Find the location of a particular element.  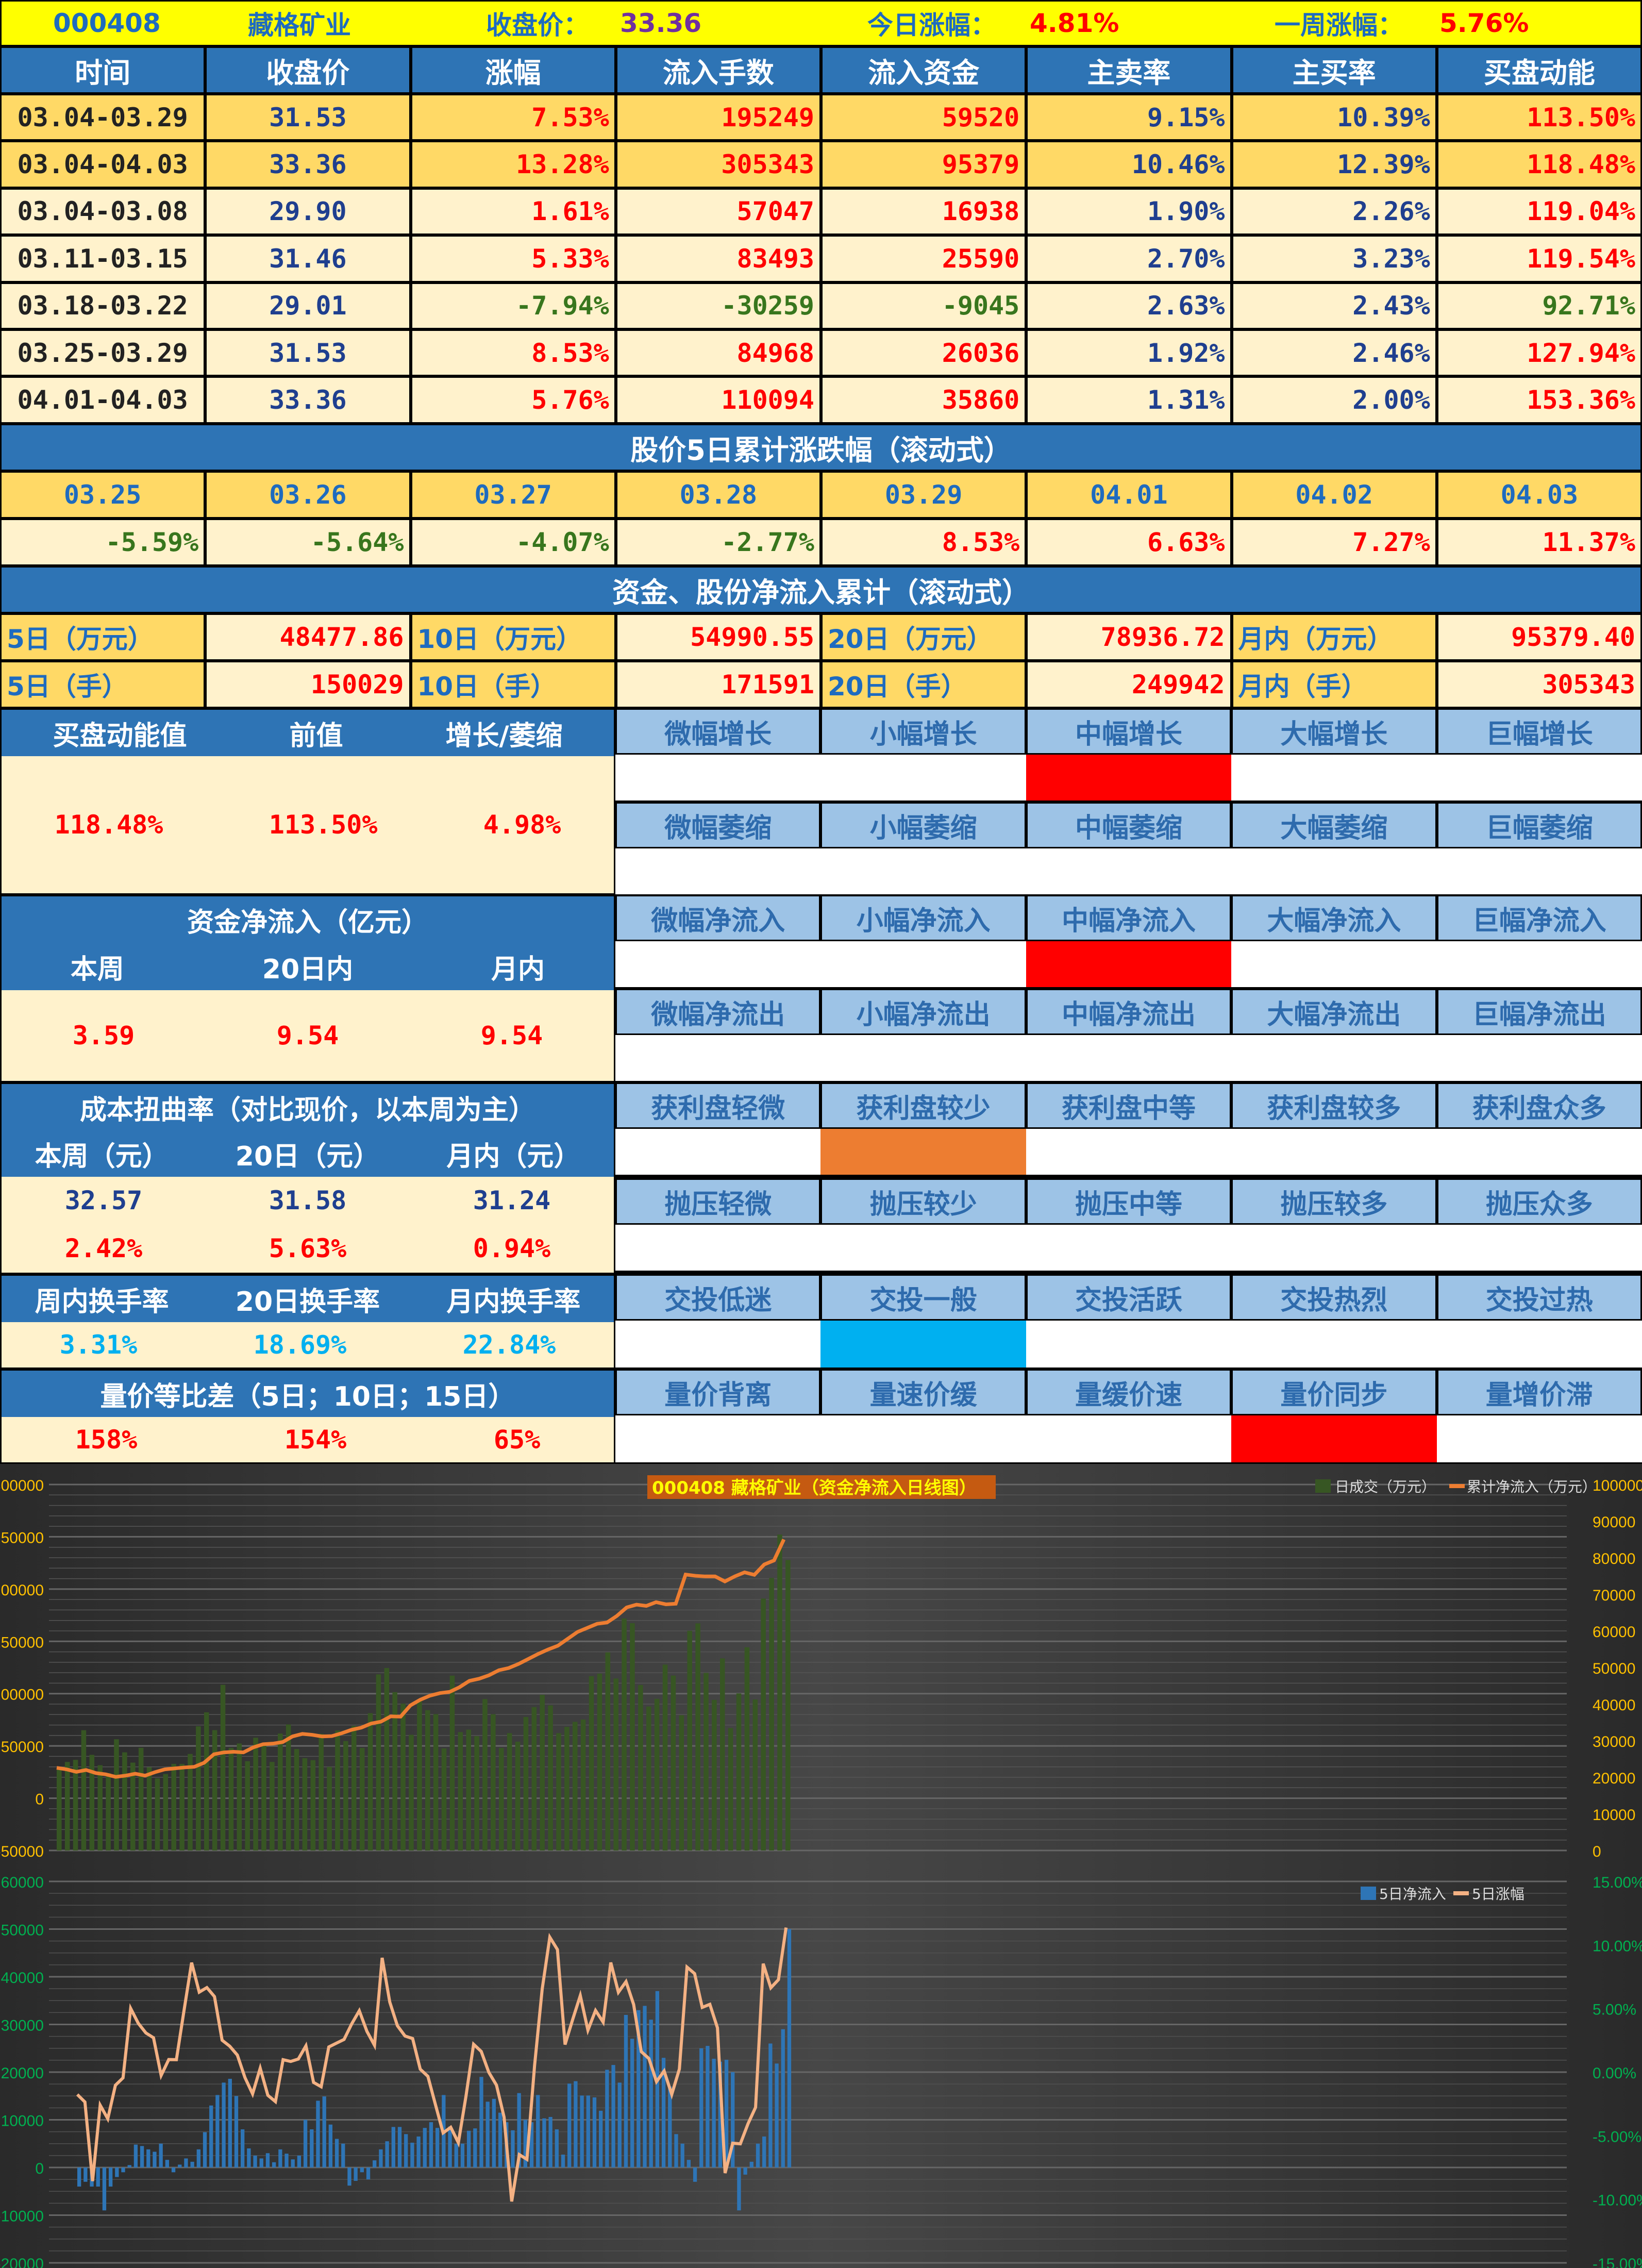

cell-inflow-lots: 84968 is located at coordinates (718, 353).